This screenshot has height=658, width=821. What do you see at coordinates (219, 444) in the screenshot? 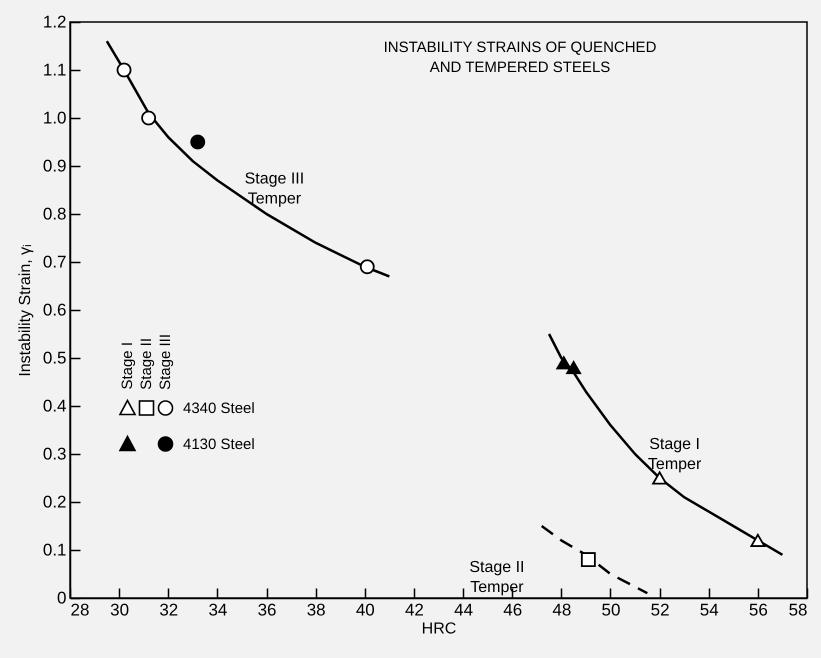
I see `legend-label: 4130 Steel` at bounding box center [219, 444].